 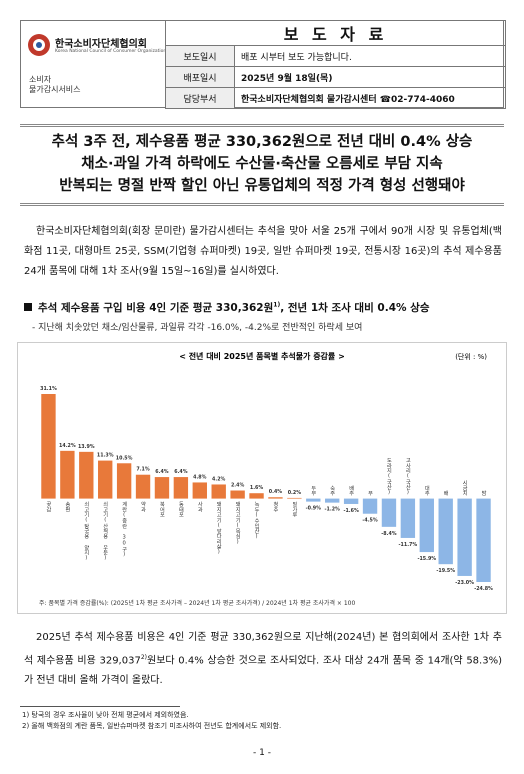 What do you see at coordinates (408, 476) in the screenshot?
I see `category-label: 고사리(국산)` at bounding box center [408, 476].